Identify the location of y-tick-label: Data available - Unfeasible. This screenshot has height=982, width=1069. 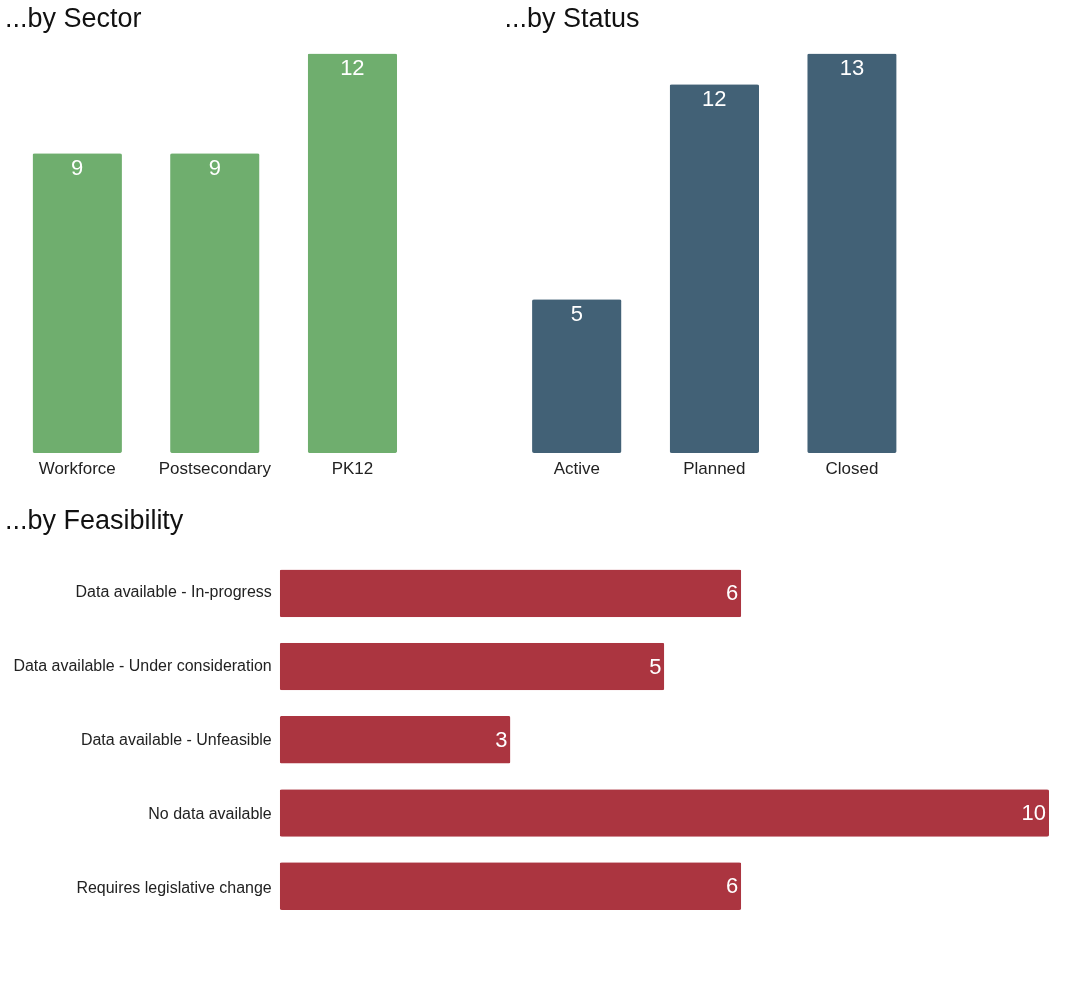
(176, 739).